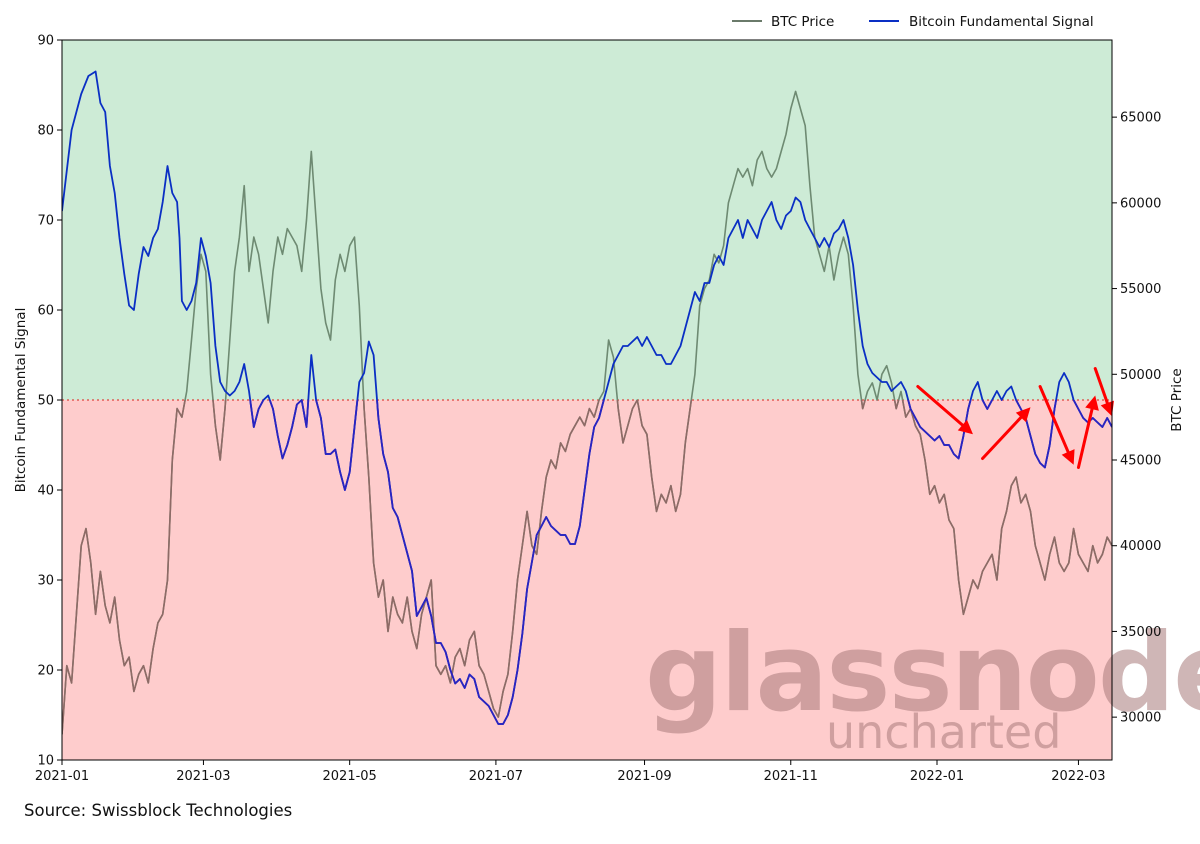  I want to click on y-right-tick-label: 50000, so click(1140, 375).